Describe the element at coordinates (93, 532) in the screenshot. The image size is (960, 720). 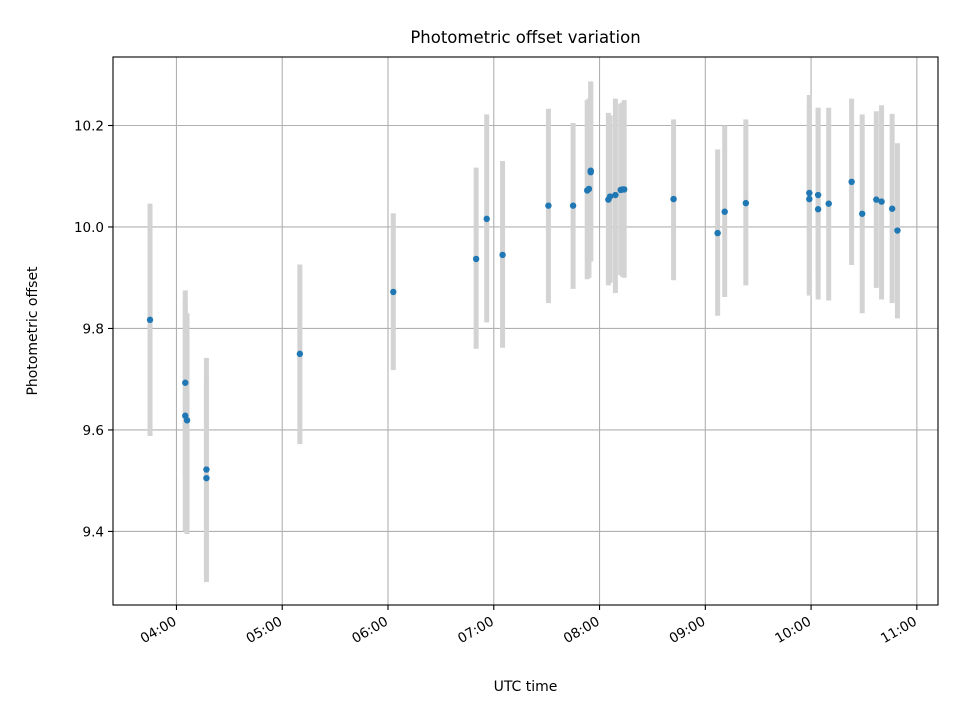
I see `y-tick-label: 9.4` at that location.